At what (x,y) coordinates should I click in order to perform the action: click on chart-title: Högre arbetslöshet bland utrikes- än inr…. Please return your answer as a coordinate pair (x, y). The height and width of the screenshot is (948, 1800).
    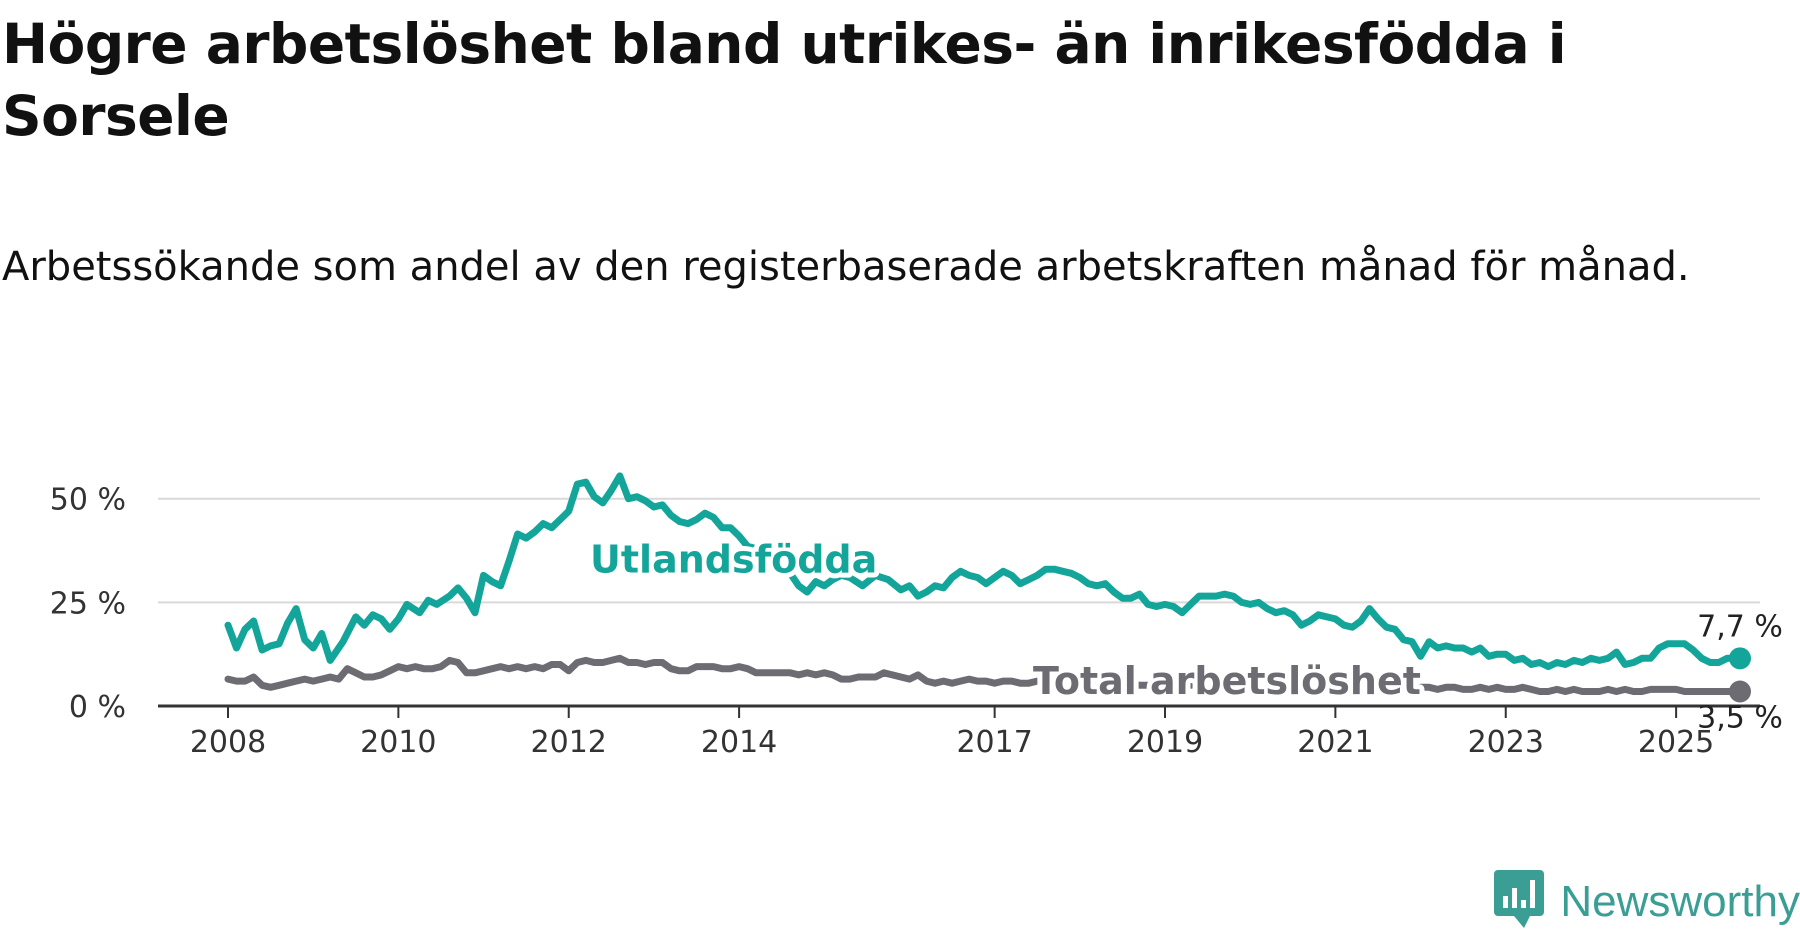
    Looking at the image, I should click on (784, 80).